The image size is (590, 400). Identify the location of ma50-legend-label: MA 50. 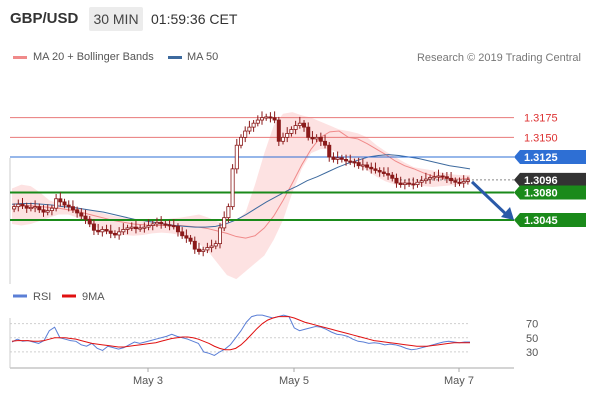
(203, 57).